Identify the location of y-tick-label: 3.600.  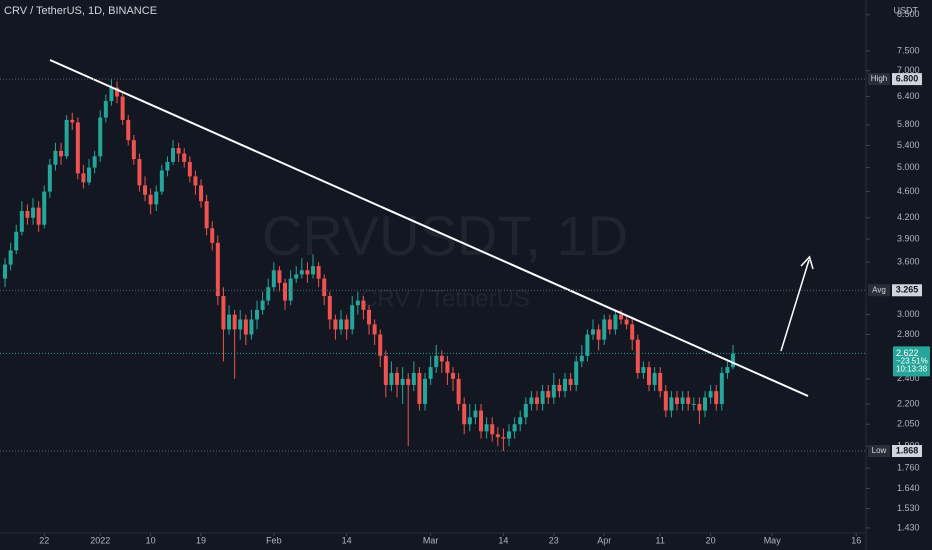
(908, 262).